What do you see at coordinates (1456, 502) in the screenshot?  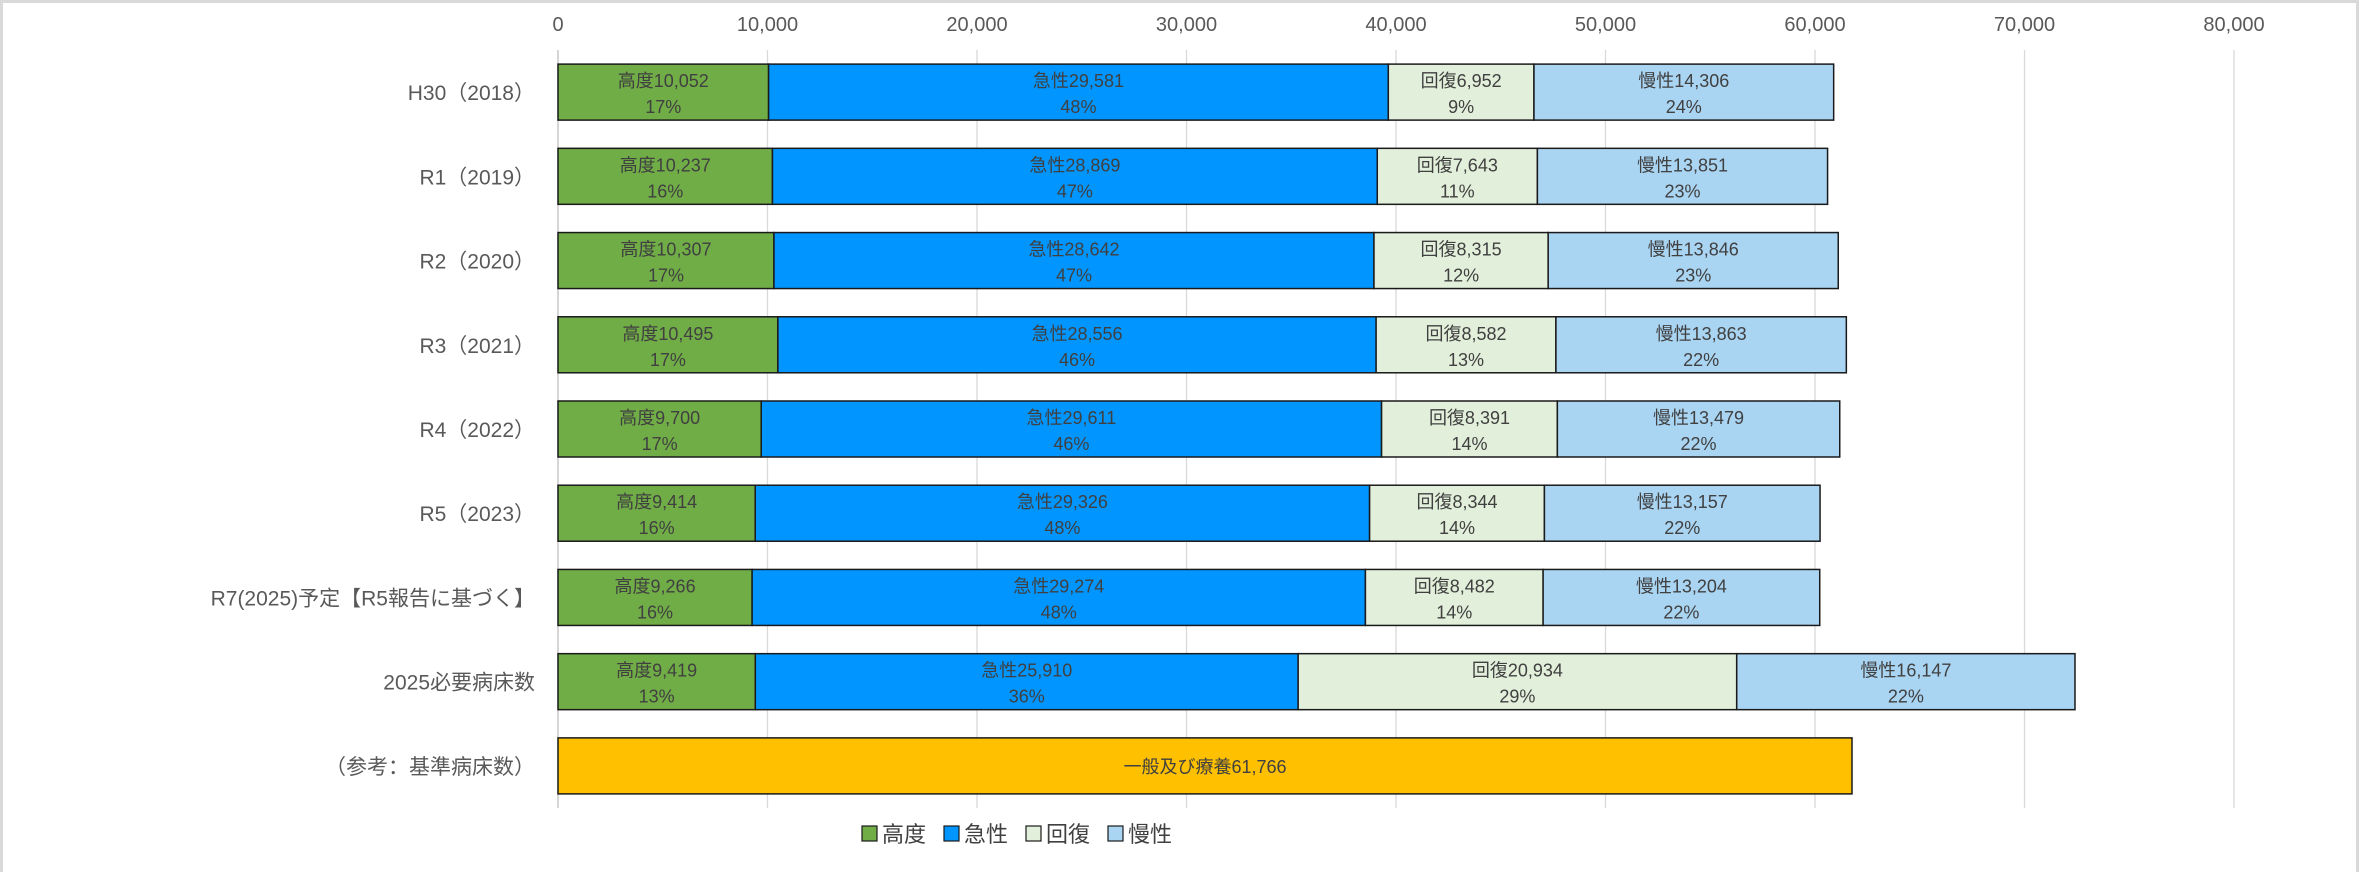 I see `data-label: 回復8,344` at bounding box center [1456, 502].